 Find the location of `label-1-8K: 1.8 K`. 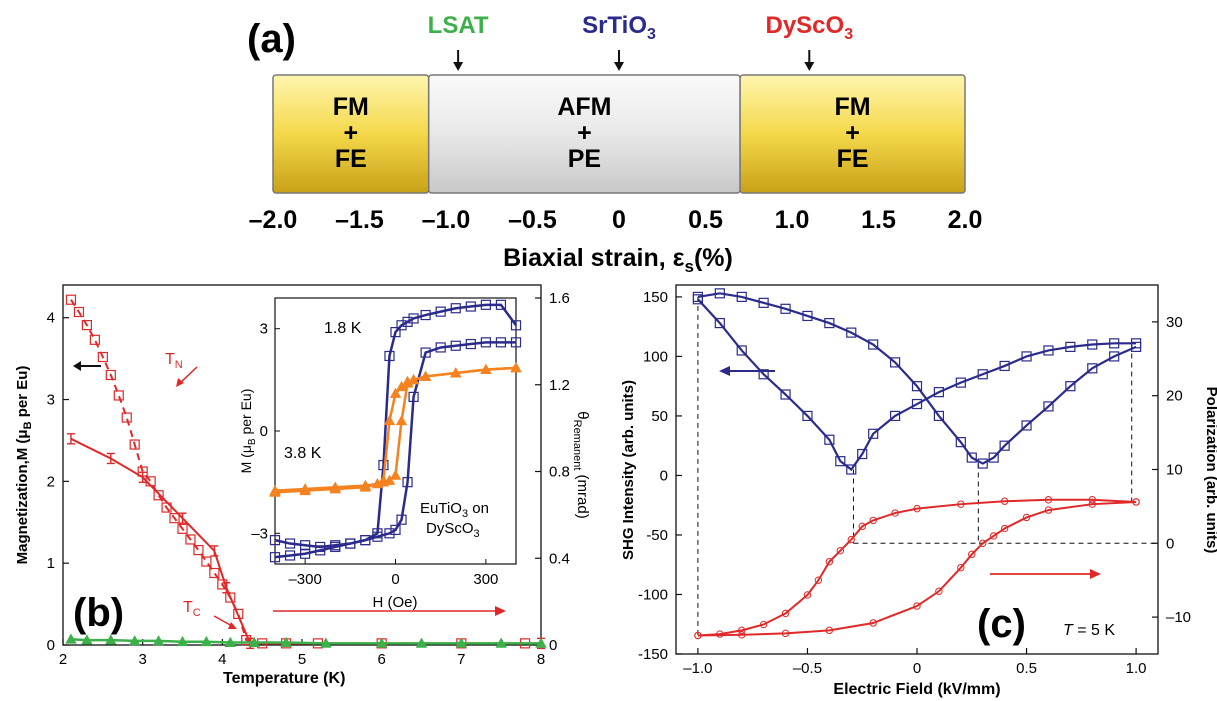

label-1-8K: 1.8 K is located at coordinates (343, 328).